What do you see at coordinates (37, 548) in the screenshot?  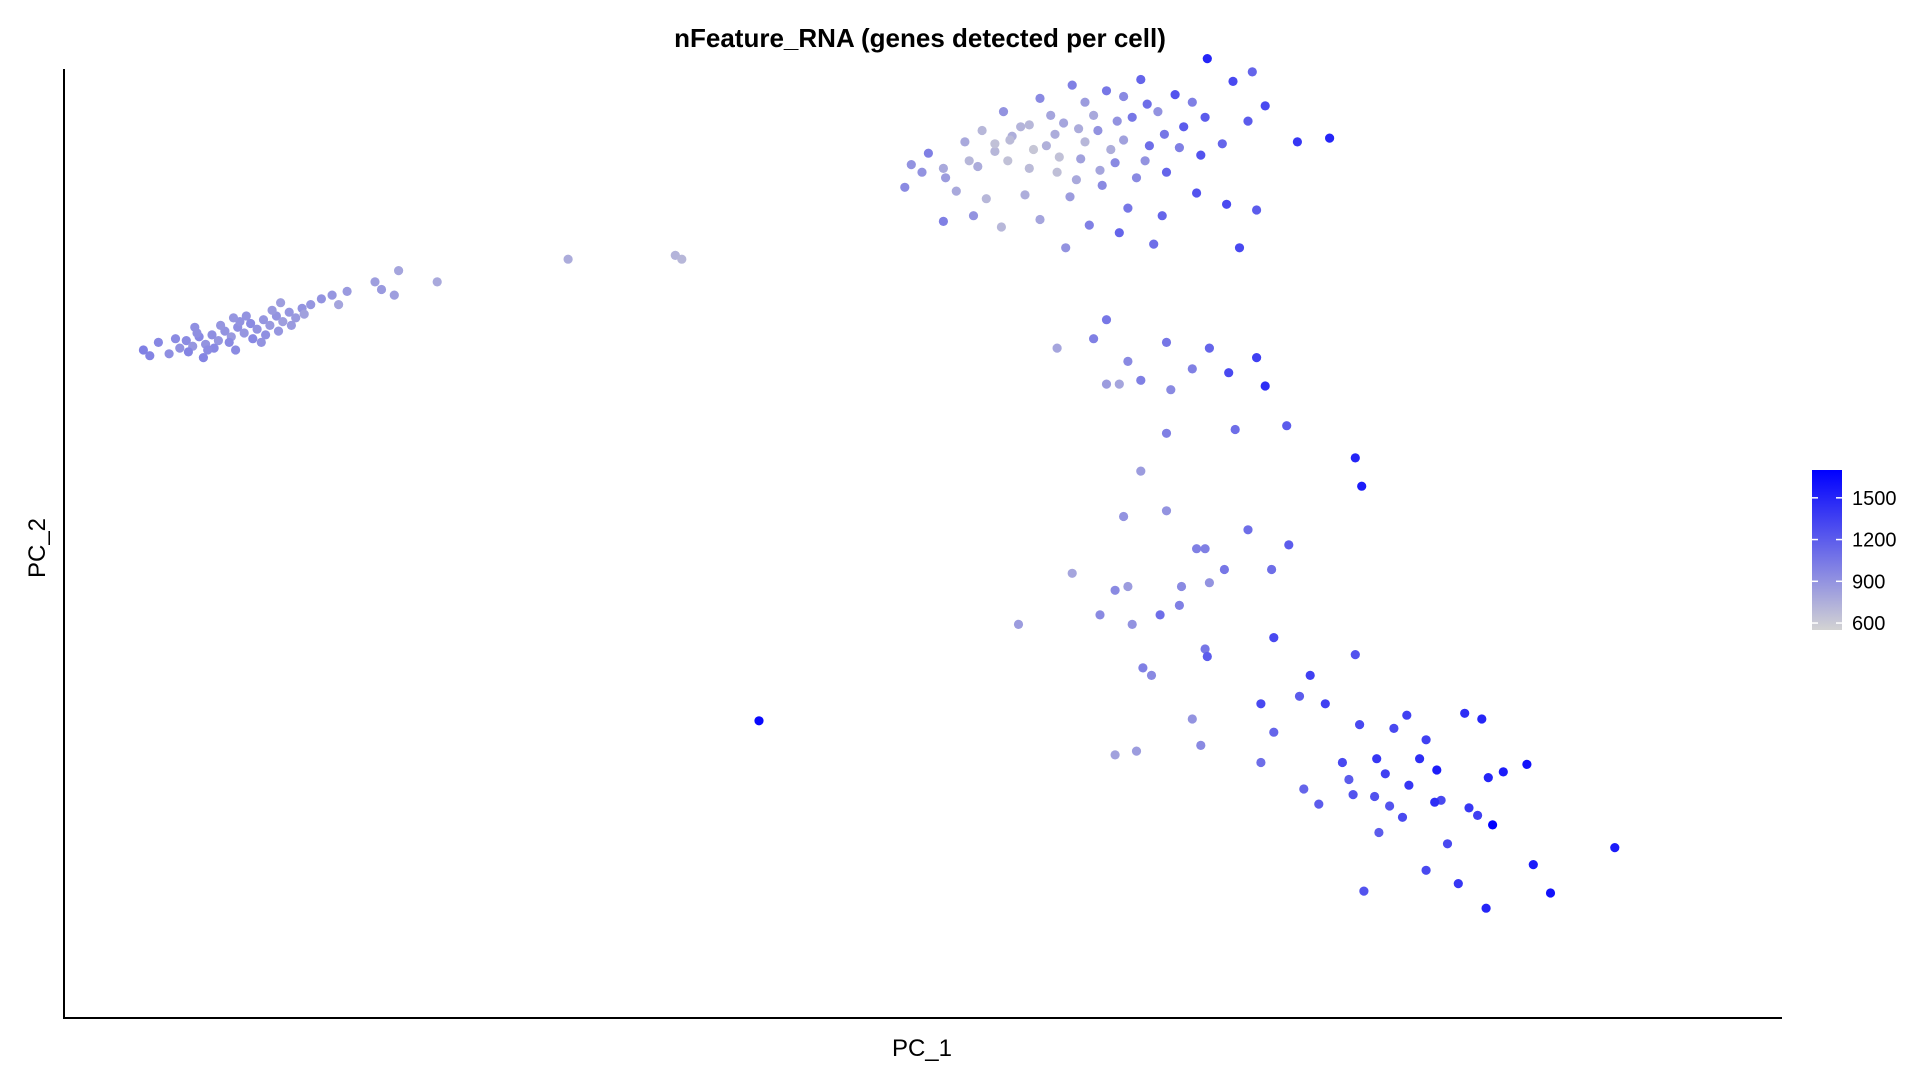 I see `y-axis-label: PC_2` at bounding box center [37, 548].